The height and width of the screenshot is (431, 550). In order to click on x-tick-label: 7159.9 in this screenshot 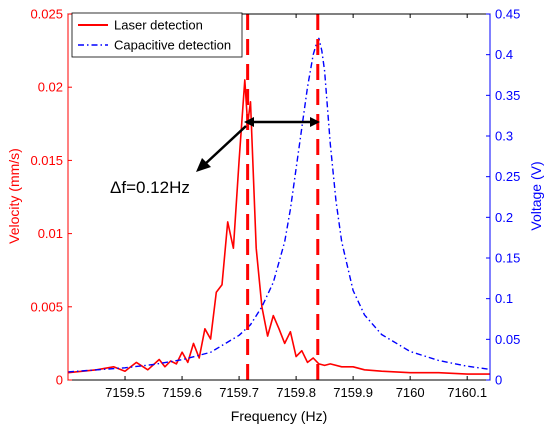, I will do `click(353, 392)`.